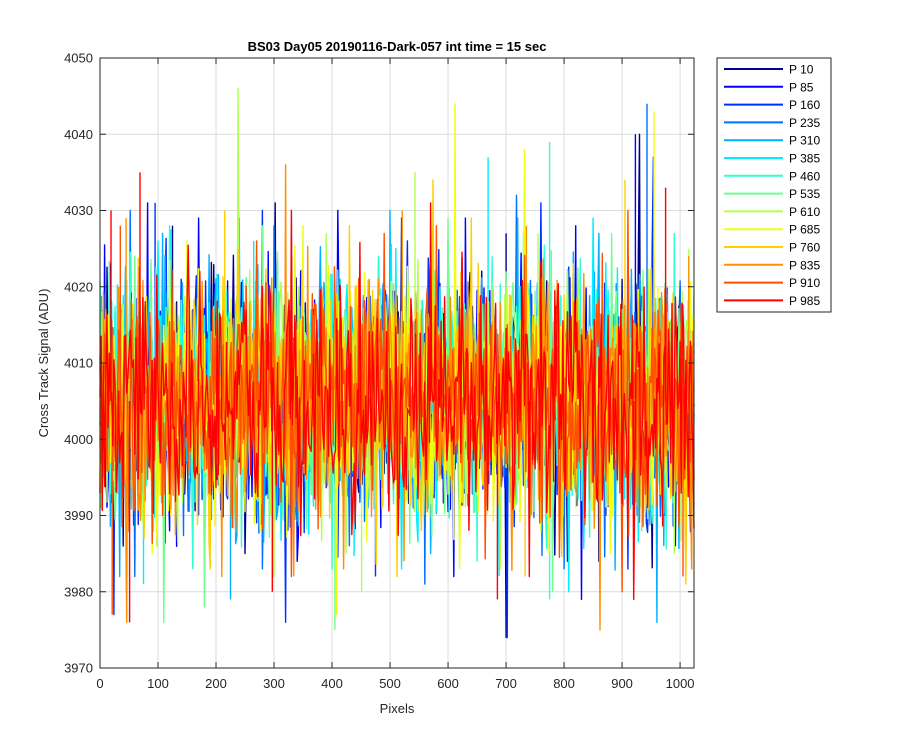 The width and height of the screenshot is (900, 755). What do you see at coordinates (78, 591) in the screenshot?
I see `y-tick-label: 3980` at bounding box center [78, 591].